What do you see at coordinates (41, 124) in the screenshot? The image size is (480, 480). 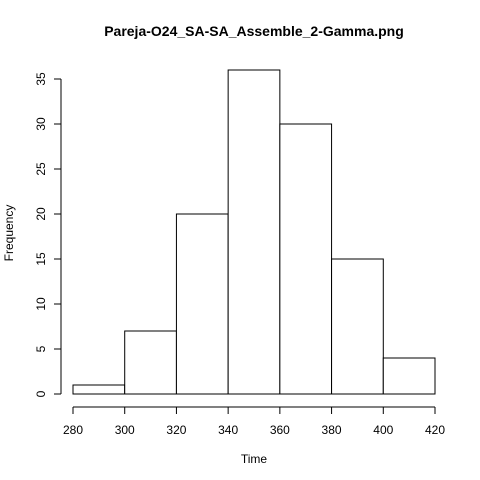 I see `y-tick-label: 30` at bounding box center [41, 124].